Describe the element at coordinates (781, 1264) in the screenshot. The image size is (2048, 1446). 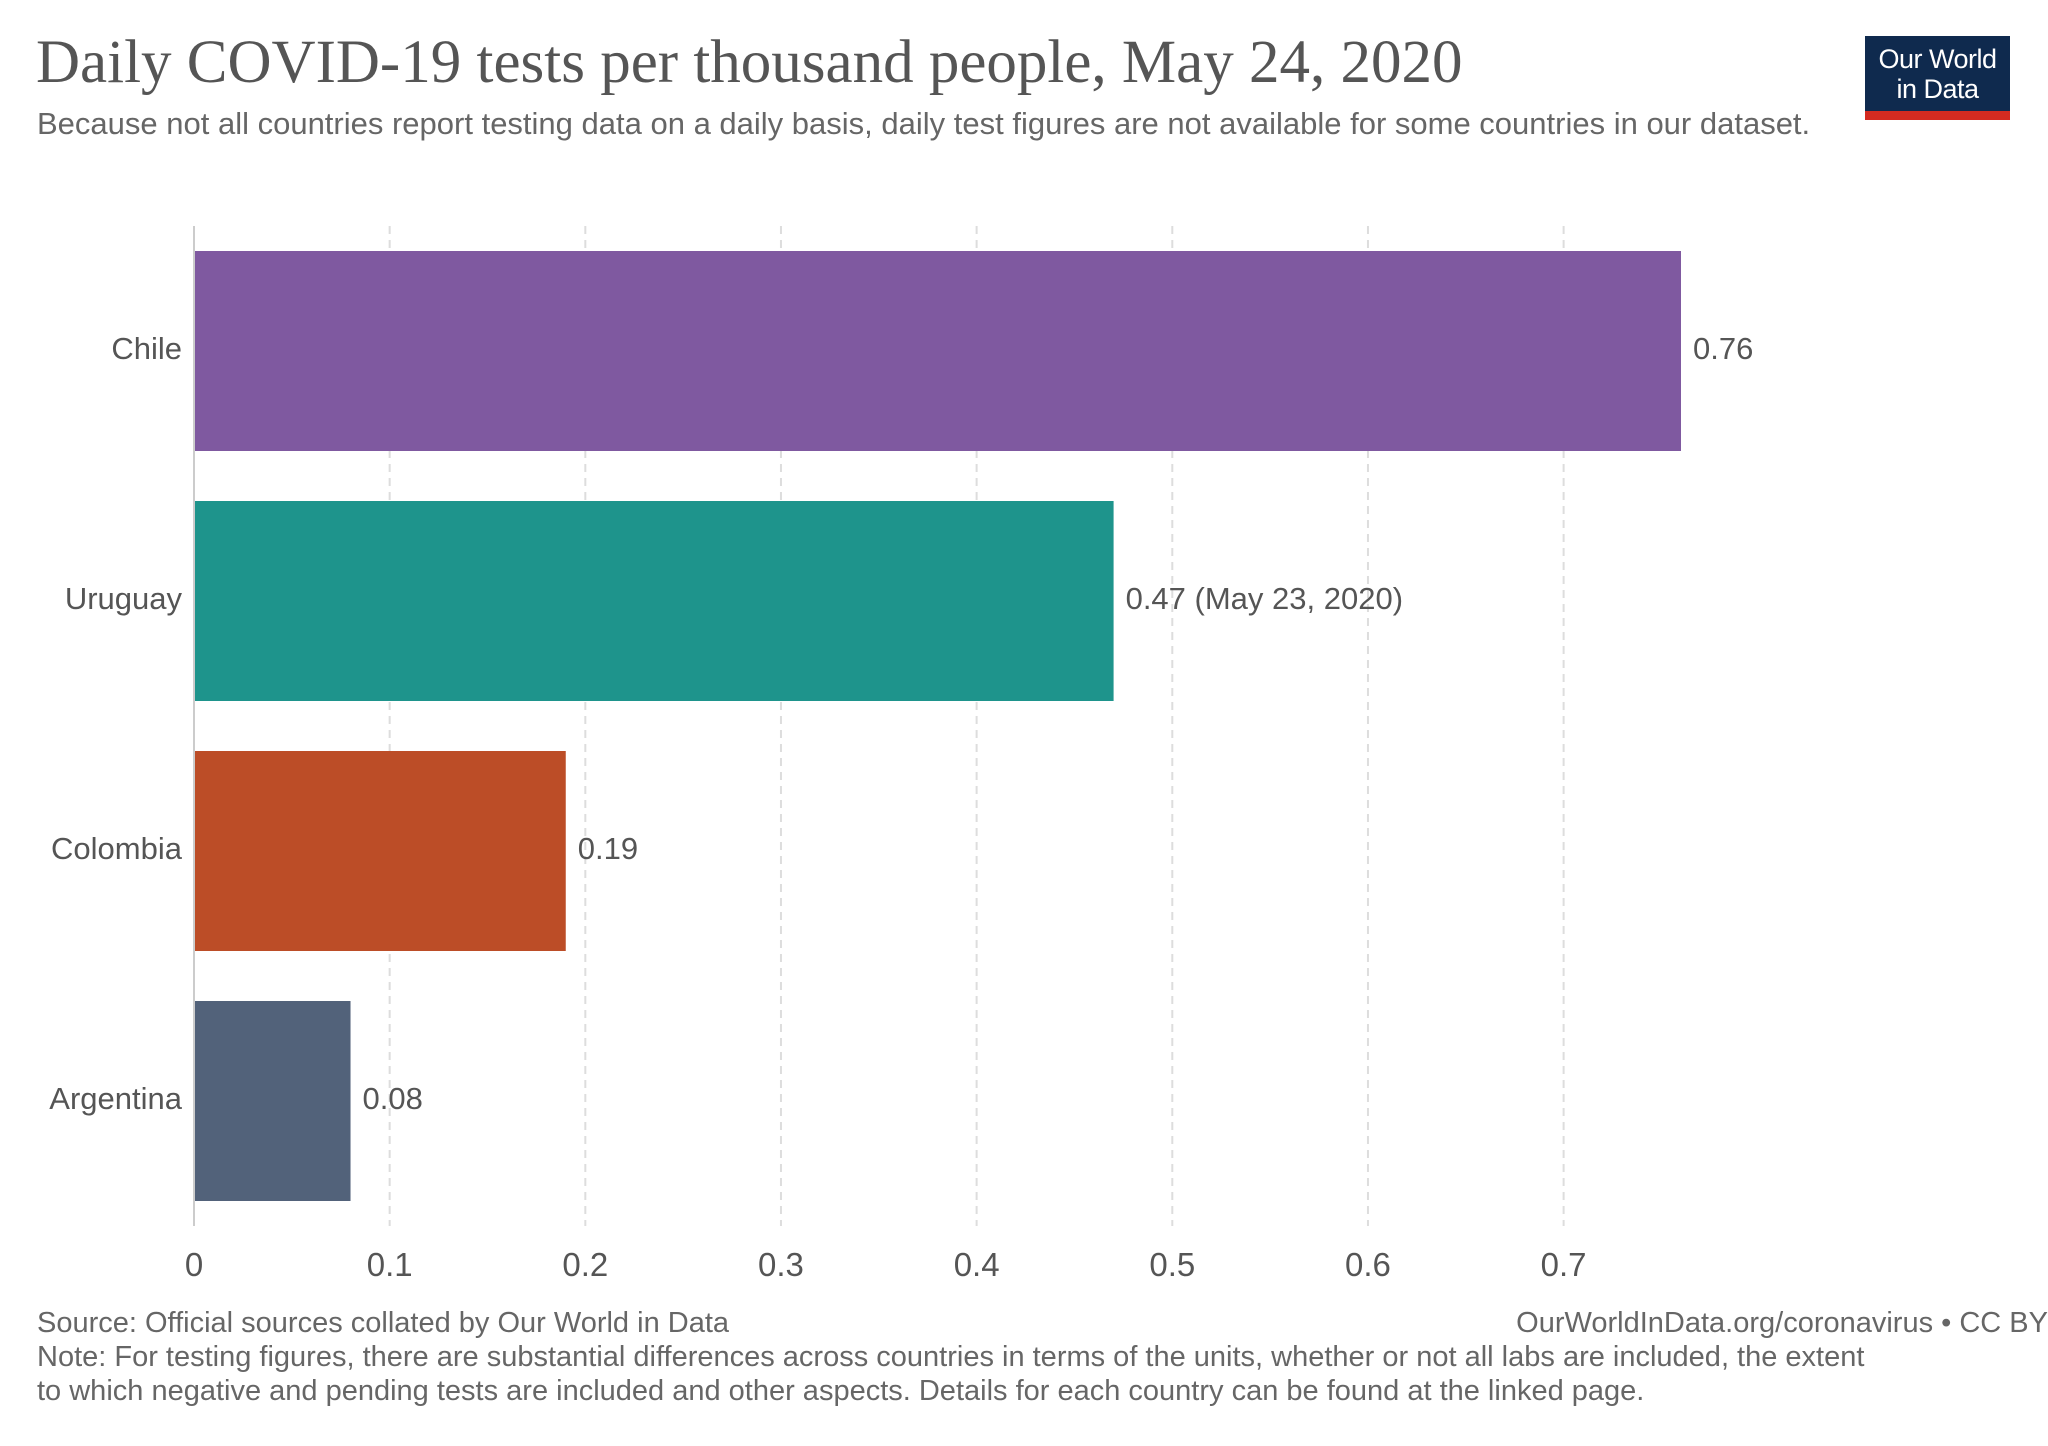
I see `x-tick-label: 0.3` at that location.